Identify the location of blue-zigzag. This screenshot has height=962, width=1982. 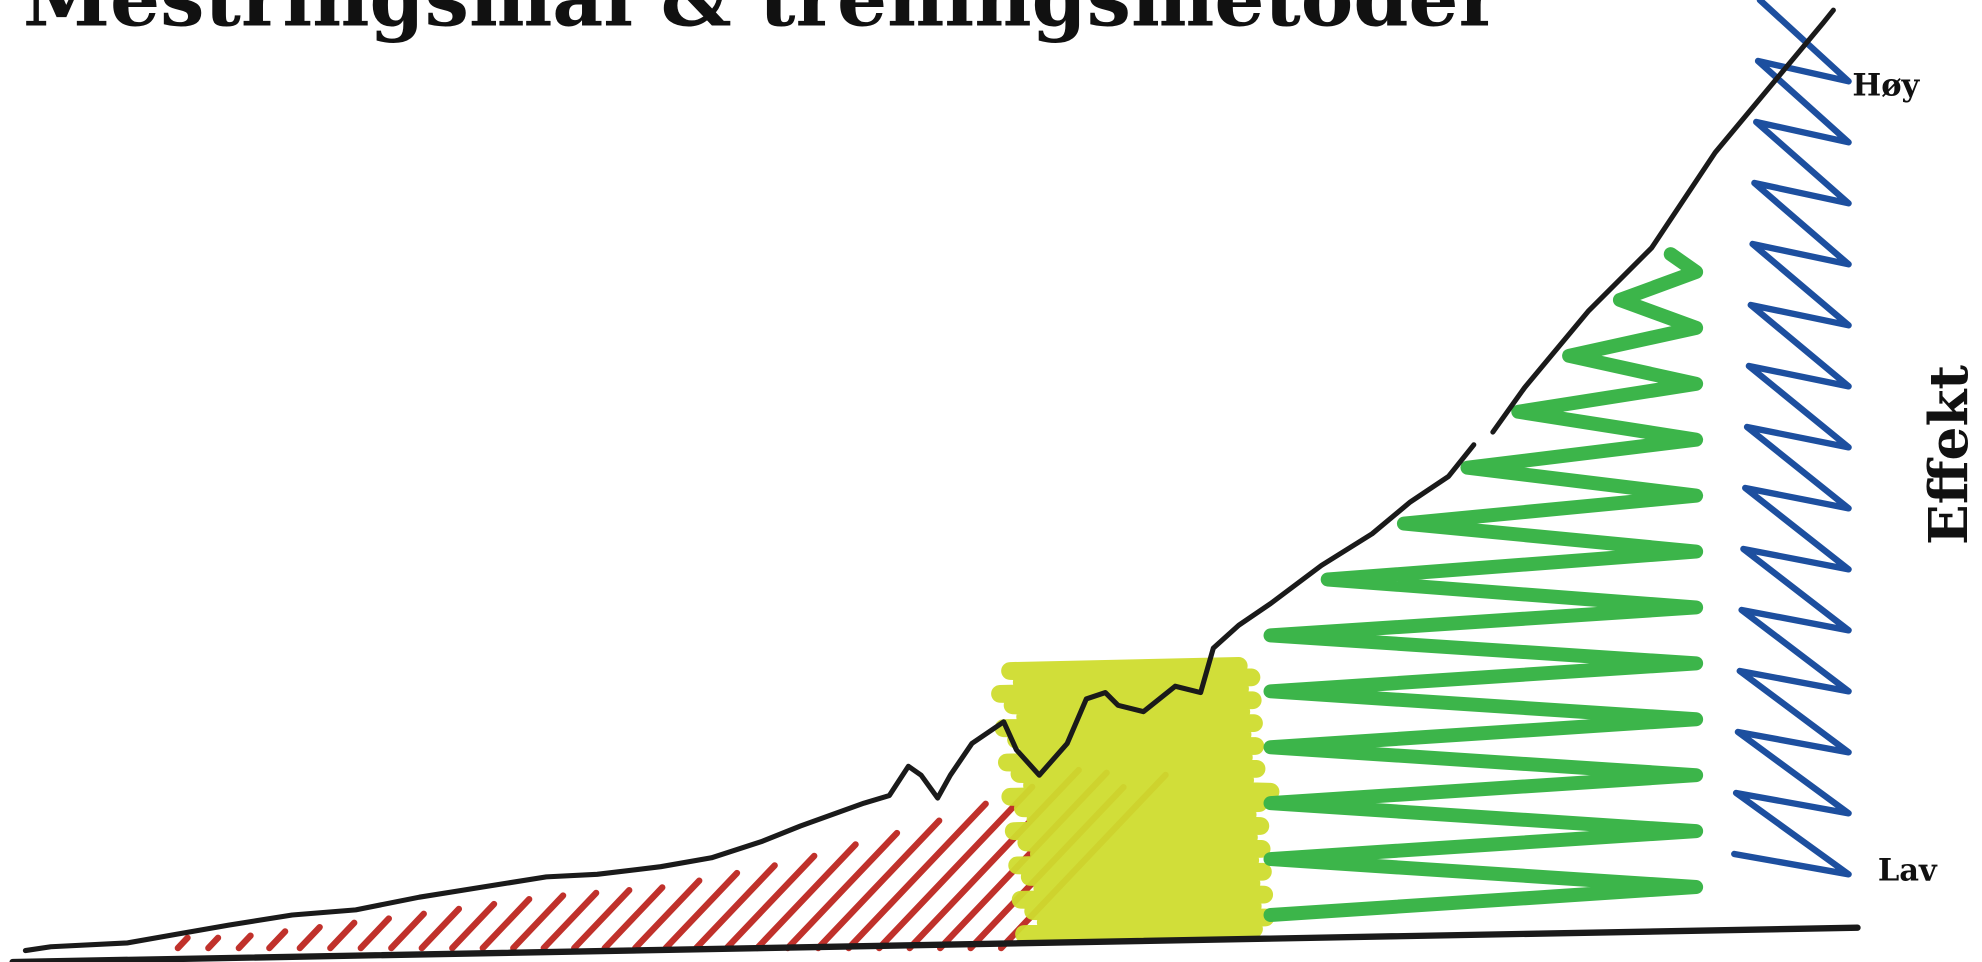
(1791, 439).